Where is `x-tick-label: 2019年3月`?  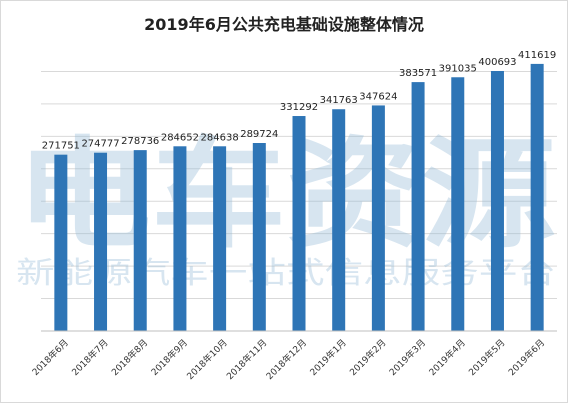 x-tick-label: 2019年3月 is located at coordinates (407, 357).